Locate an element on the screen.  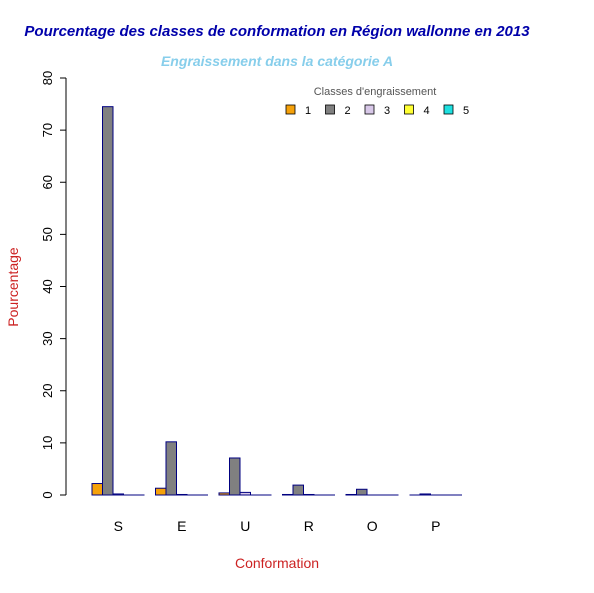
y-axis: 0 10 20 30 40 50 60 70 80 is located at coordinates (53, 285).